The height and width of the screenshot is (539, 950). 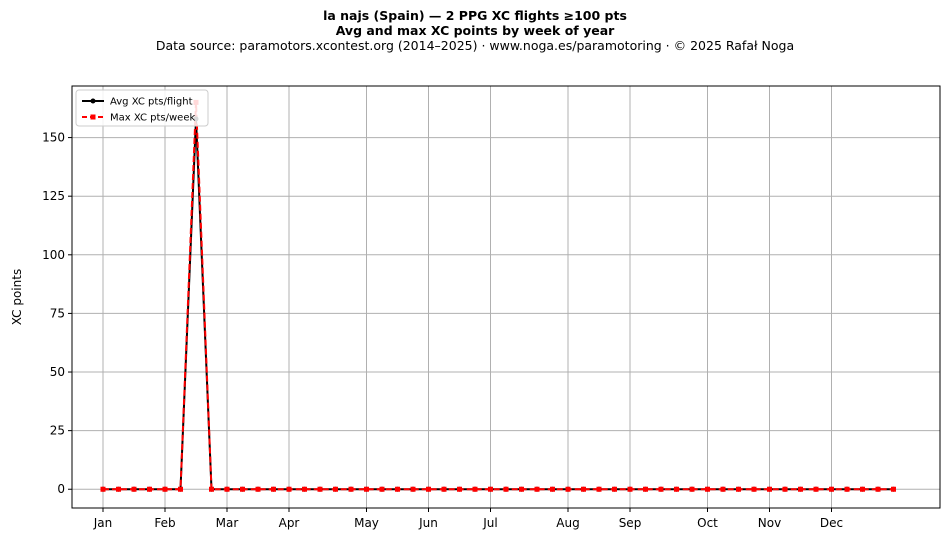 I want to click on x-tick-label: Jun, so click(x=428, y=523).